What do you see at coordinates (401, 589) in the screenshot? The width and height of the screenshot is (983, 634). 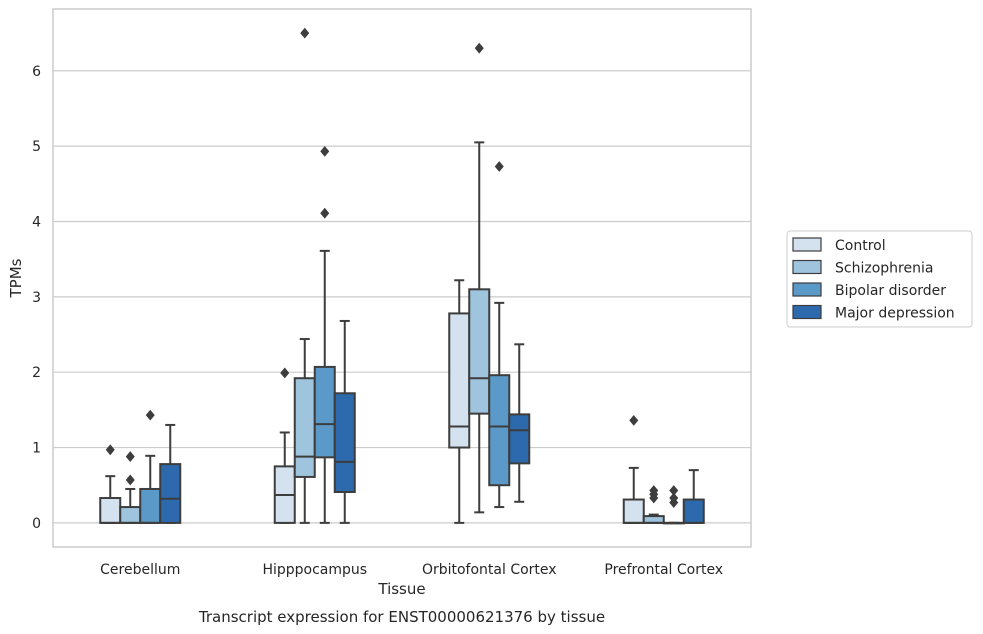 I see `x-axis-label: Tissue` at bounding box center [401, 589].